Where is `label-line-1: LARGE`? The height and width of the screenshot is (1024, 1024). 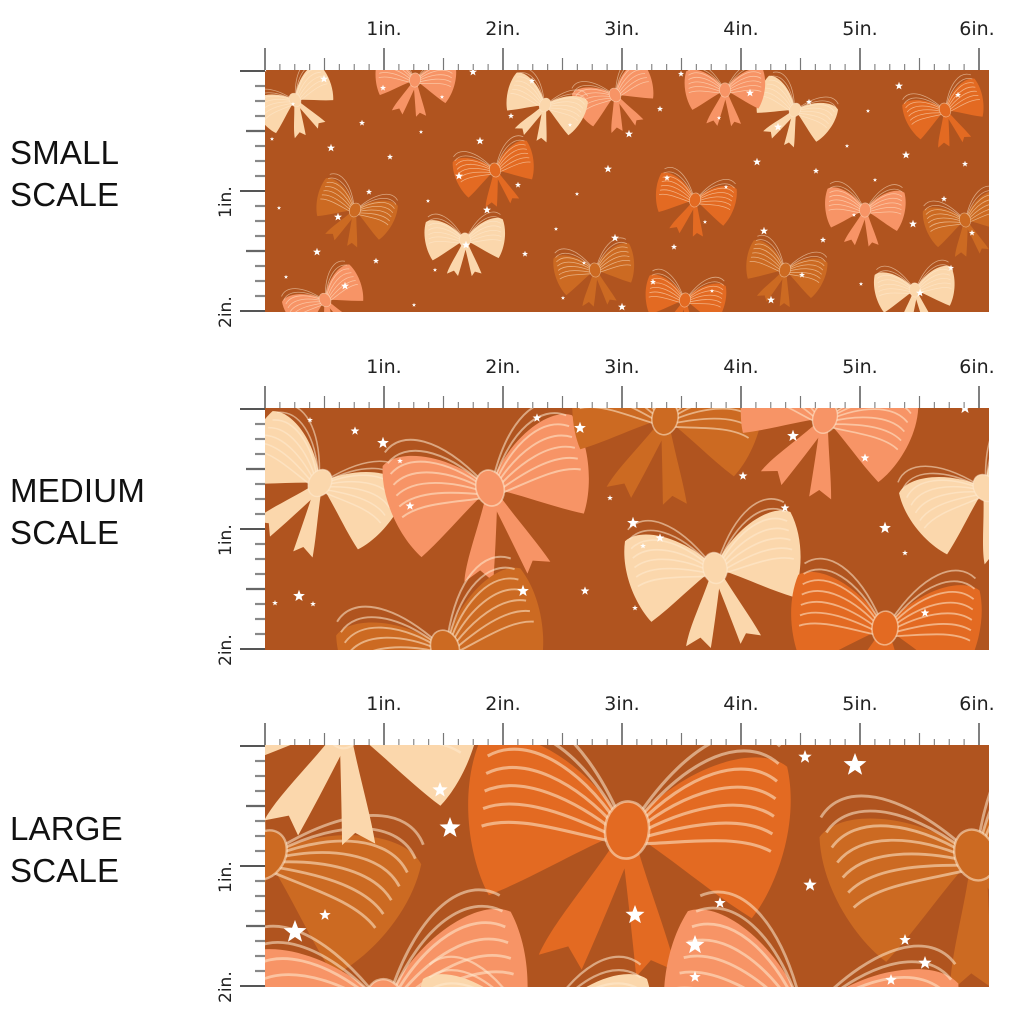
label-line-1: LARGE is located at coordinates (66, 828).